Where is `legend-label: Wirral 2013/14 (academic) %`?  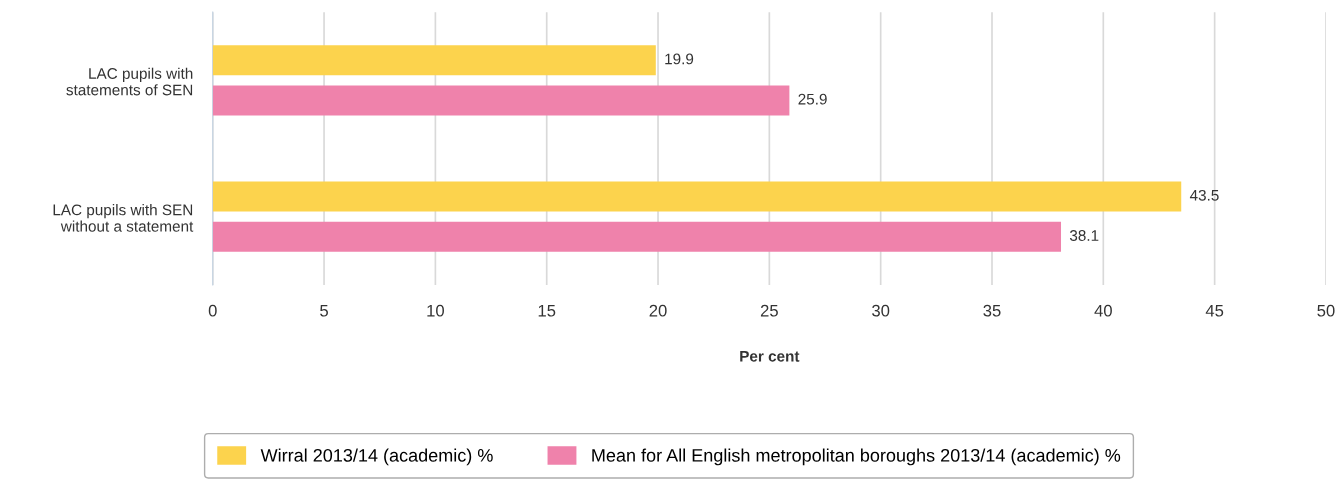 legend-label: Wirral 2013/14 (academic) % is located at coordinates (376, 457).